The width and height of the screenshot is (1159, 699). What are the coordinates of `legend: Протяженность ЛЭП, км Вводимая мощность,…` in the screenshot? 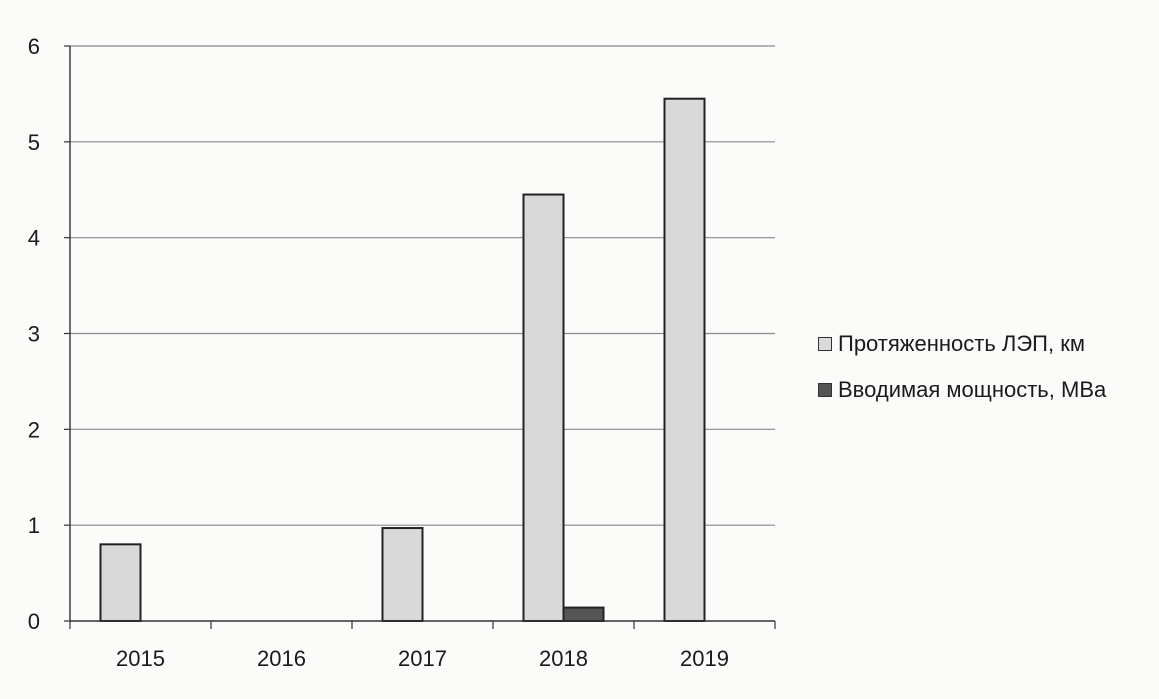 It's located at (962, 376).